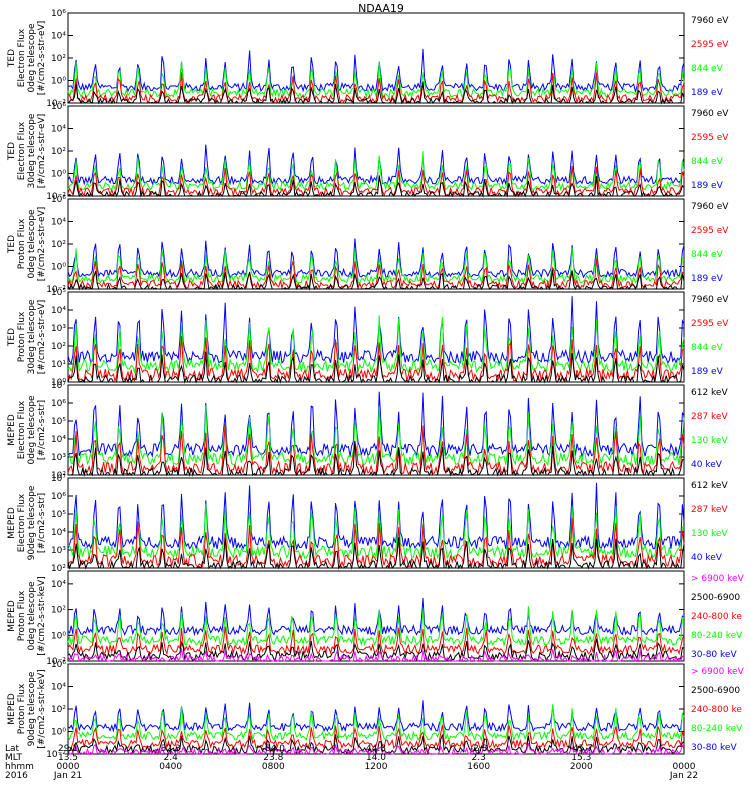 The width and height of the screenshot is (750, 804). Describe the element at coordinates (479, 749) in the screenshot. I see `x-tick-label: -2.8` at that location.